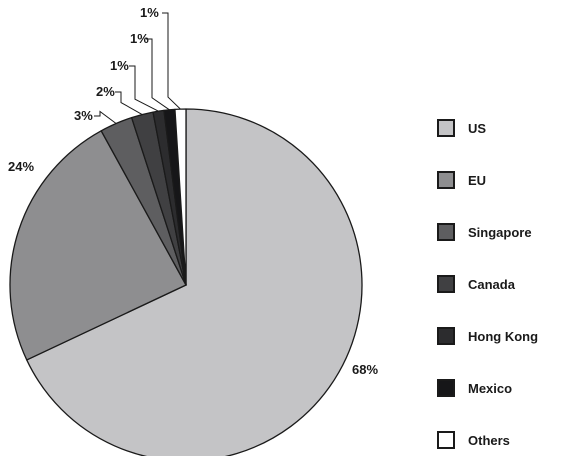  Describe the element at coordinates (446, 180) in the screenshot. I see `legend-swatch-eu` at that location.